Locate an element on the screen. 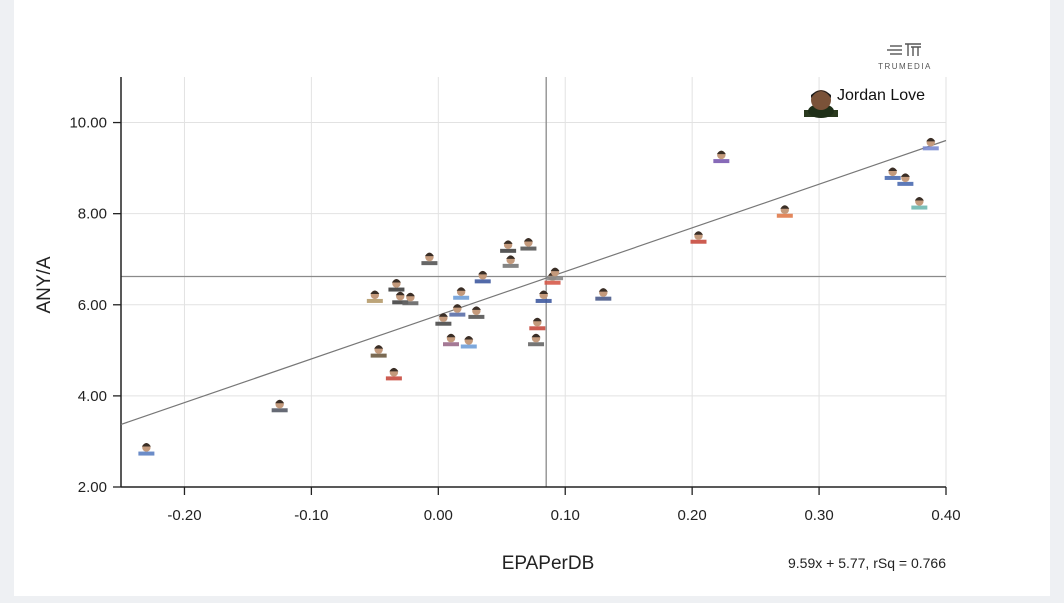  y-tick-label: 6.00 is located at coordinates (92, 305).